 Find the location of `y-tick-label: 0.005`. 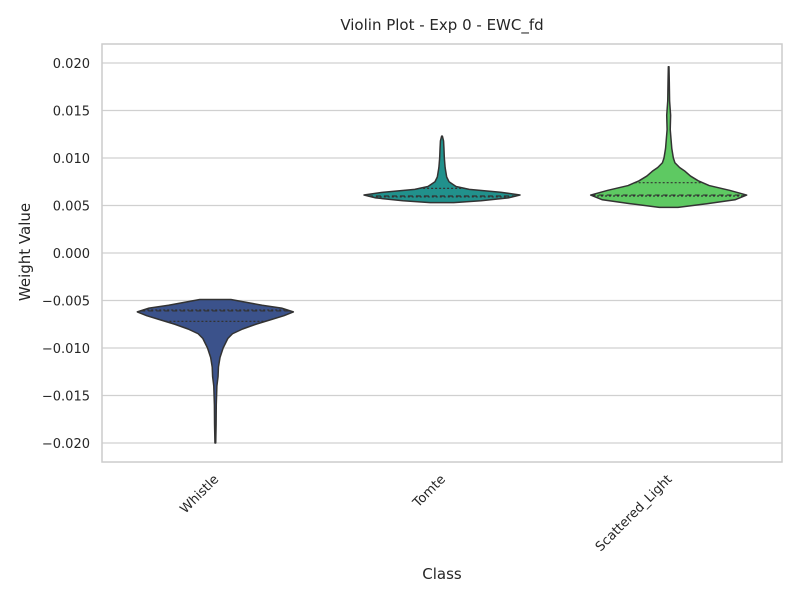

y-tick-label: 0.005 is located at coordinates (71, 207).